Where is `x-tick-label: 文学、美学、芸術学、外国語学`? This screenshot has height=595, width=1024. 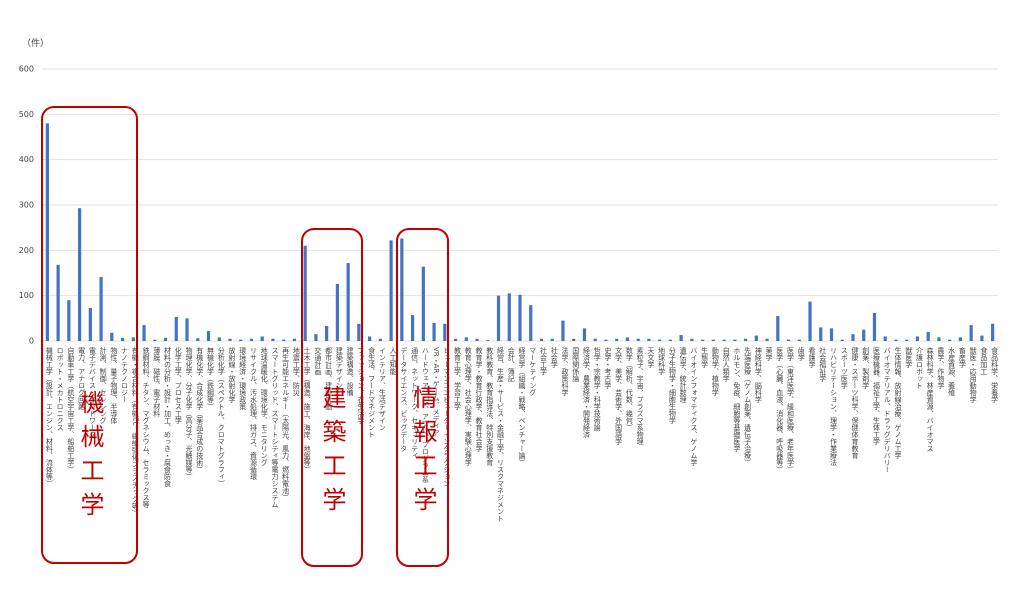 x-tick-label: 文学、美学、芸術学、外国語学 is located at coordinates (619, 395).